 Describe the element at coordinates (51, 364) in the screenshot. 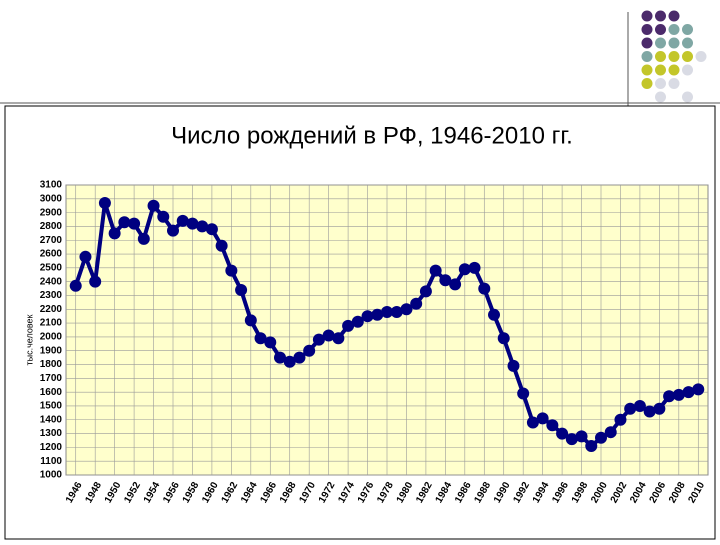

I see `y-tick-label: 1800` at that location.